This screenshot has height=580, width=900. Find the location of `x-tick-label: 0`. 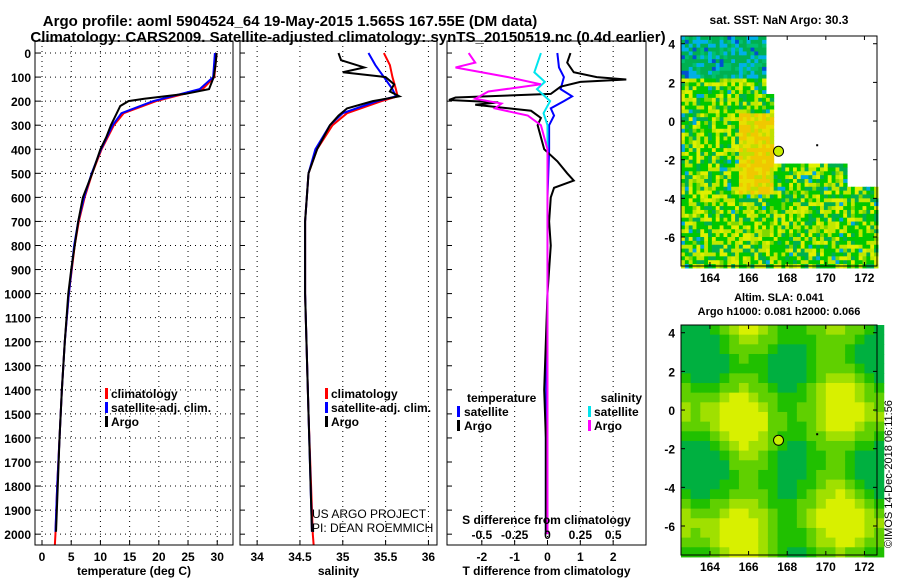

x-tick-label: 0 is located at coordinates (547, 557).